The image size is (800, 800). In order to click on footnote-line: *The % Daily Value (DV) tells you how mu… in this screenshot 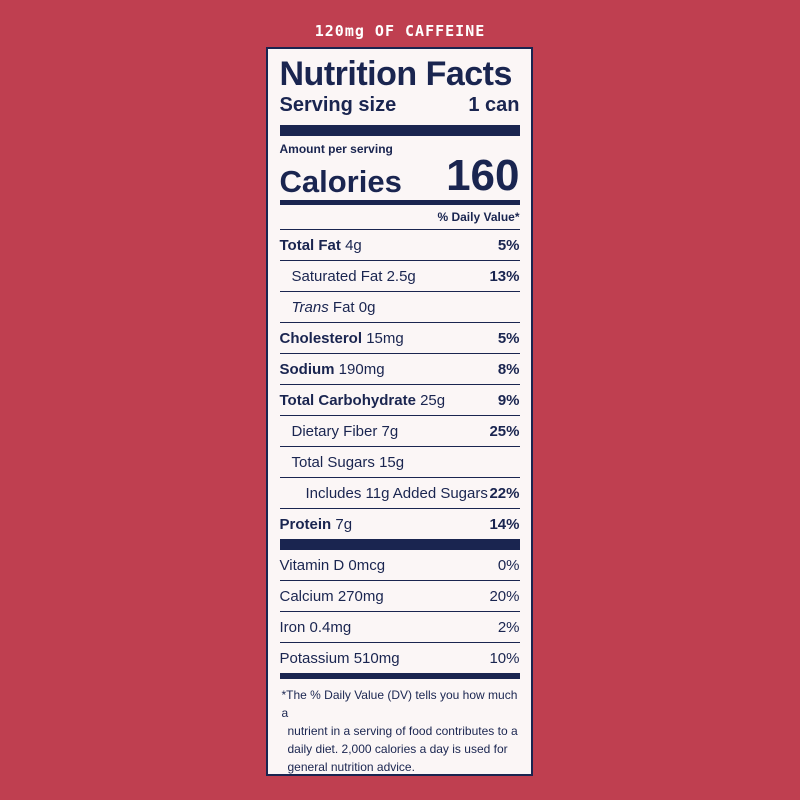, I will do `click(399, 704)`.